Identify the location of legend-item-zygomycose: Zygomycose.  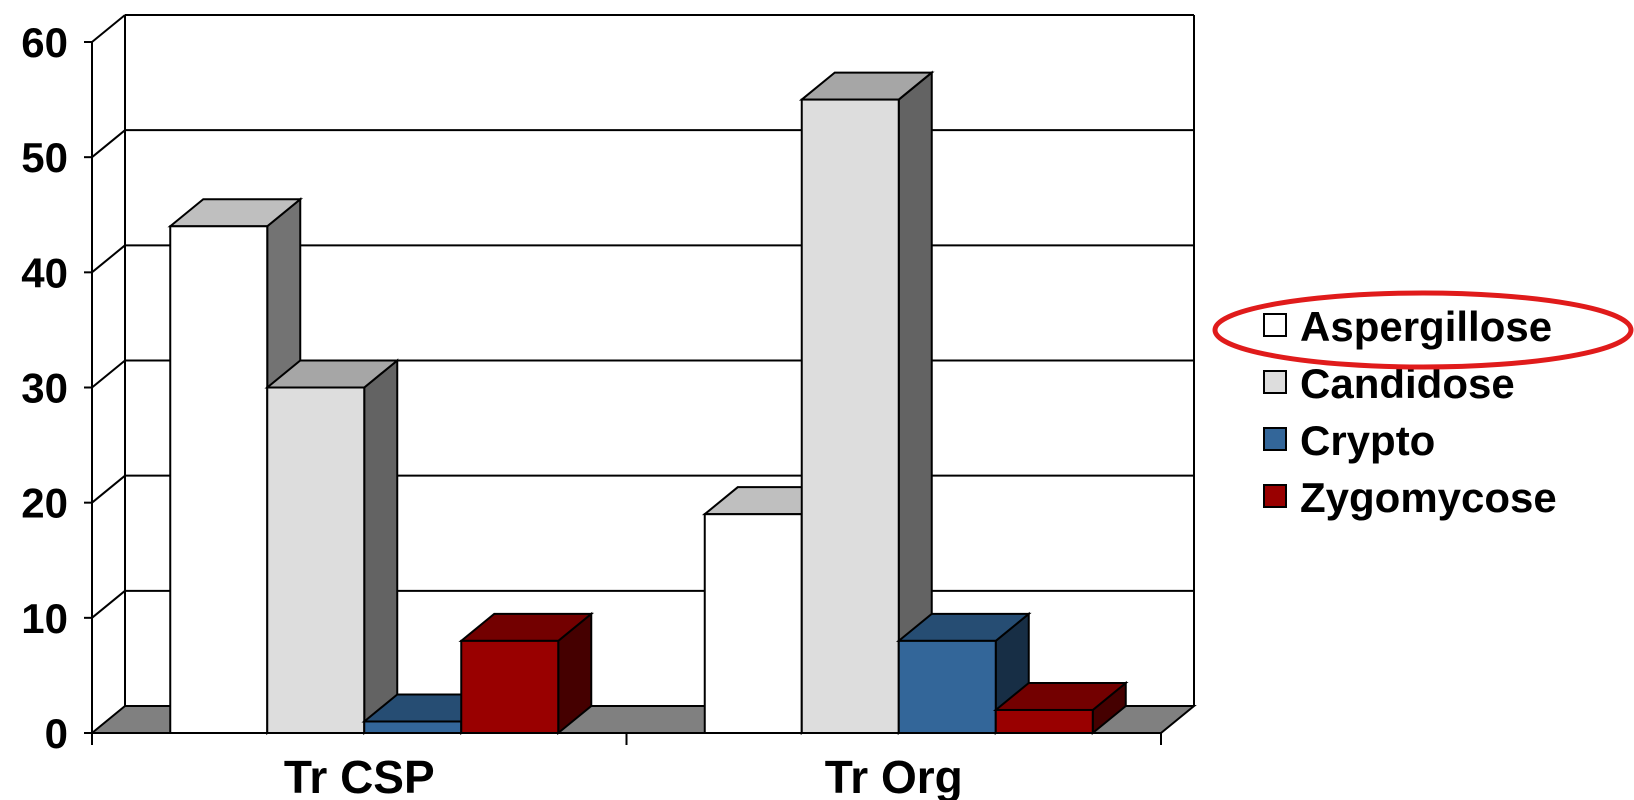
(1410, 497).